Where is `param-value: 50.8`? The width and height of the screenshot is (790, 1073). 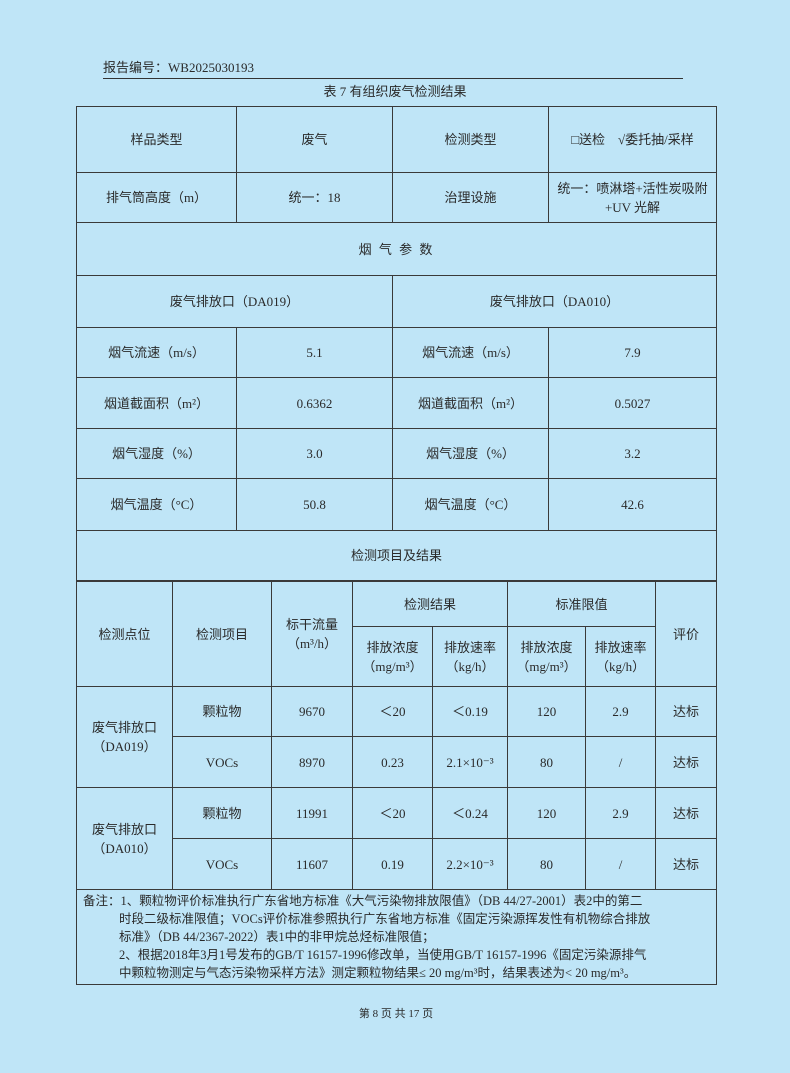 param-value: 50.8 is located at coordinates (314, 504).